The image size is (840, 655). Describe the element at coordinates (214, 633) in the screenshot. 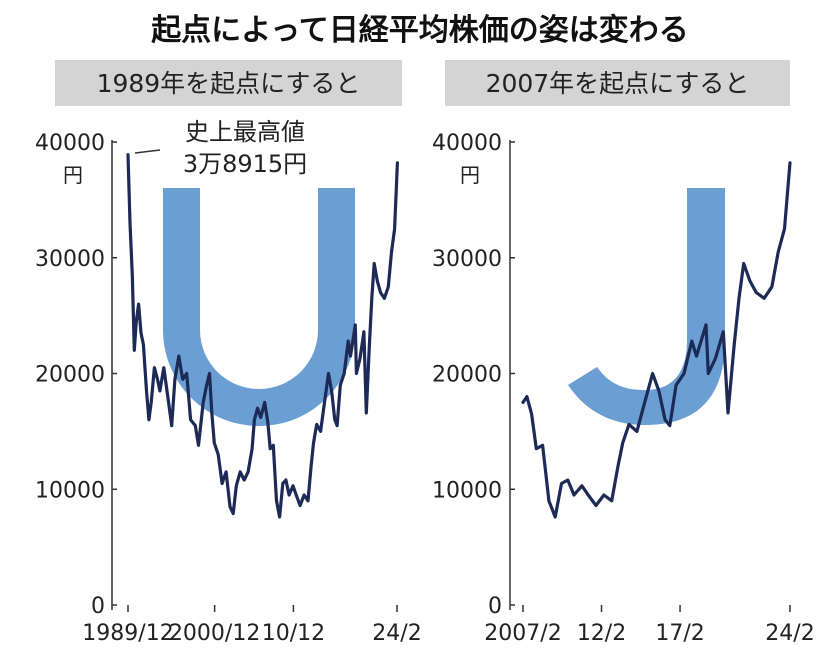

I see `x-tick-label: 2000/12` at that location.